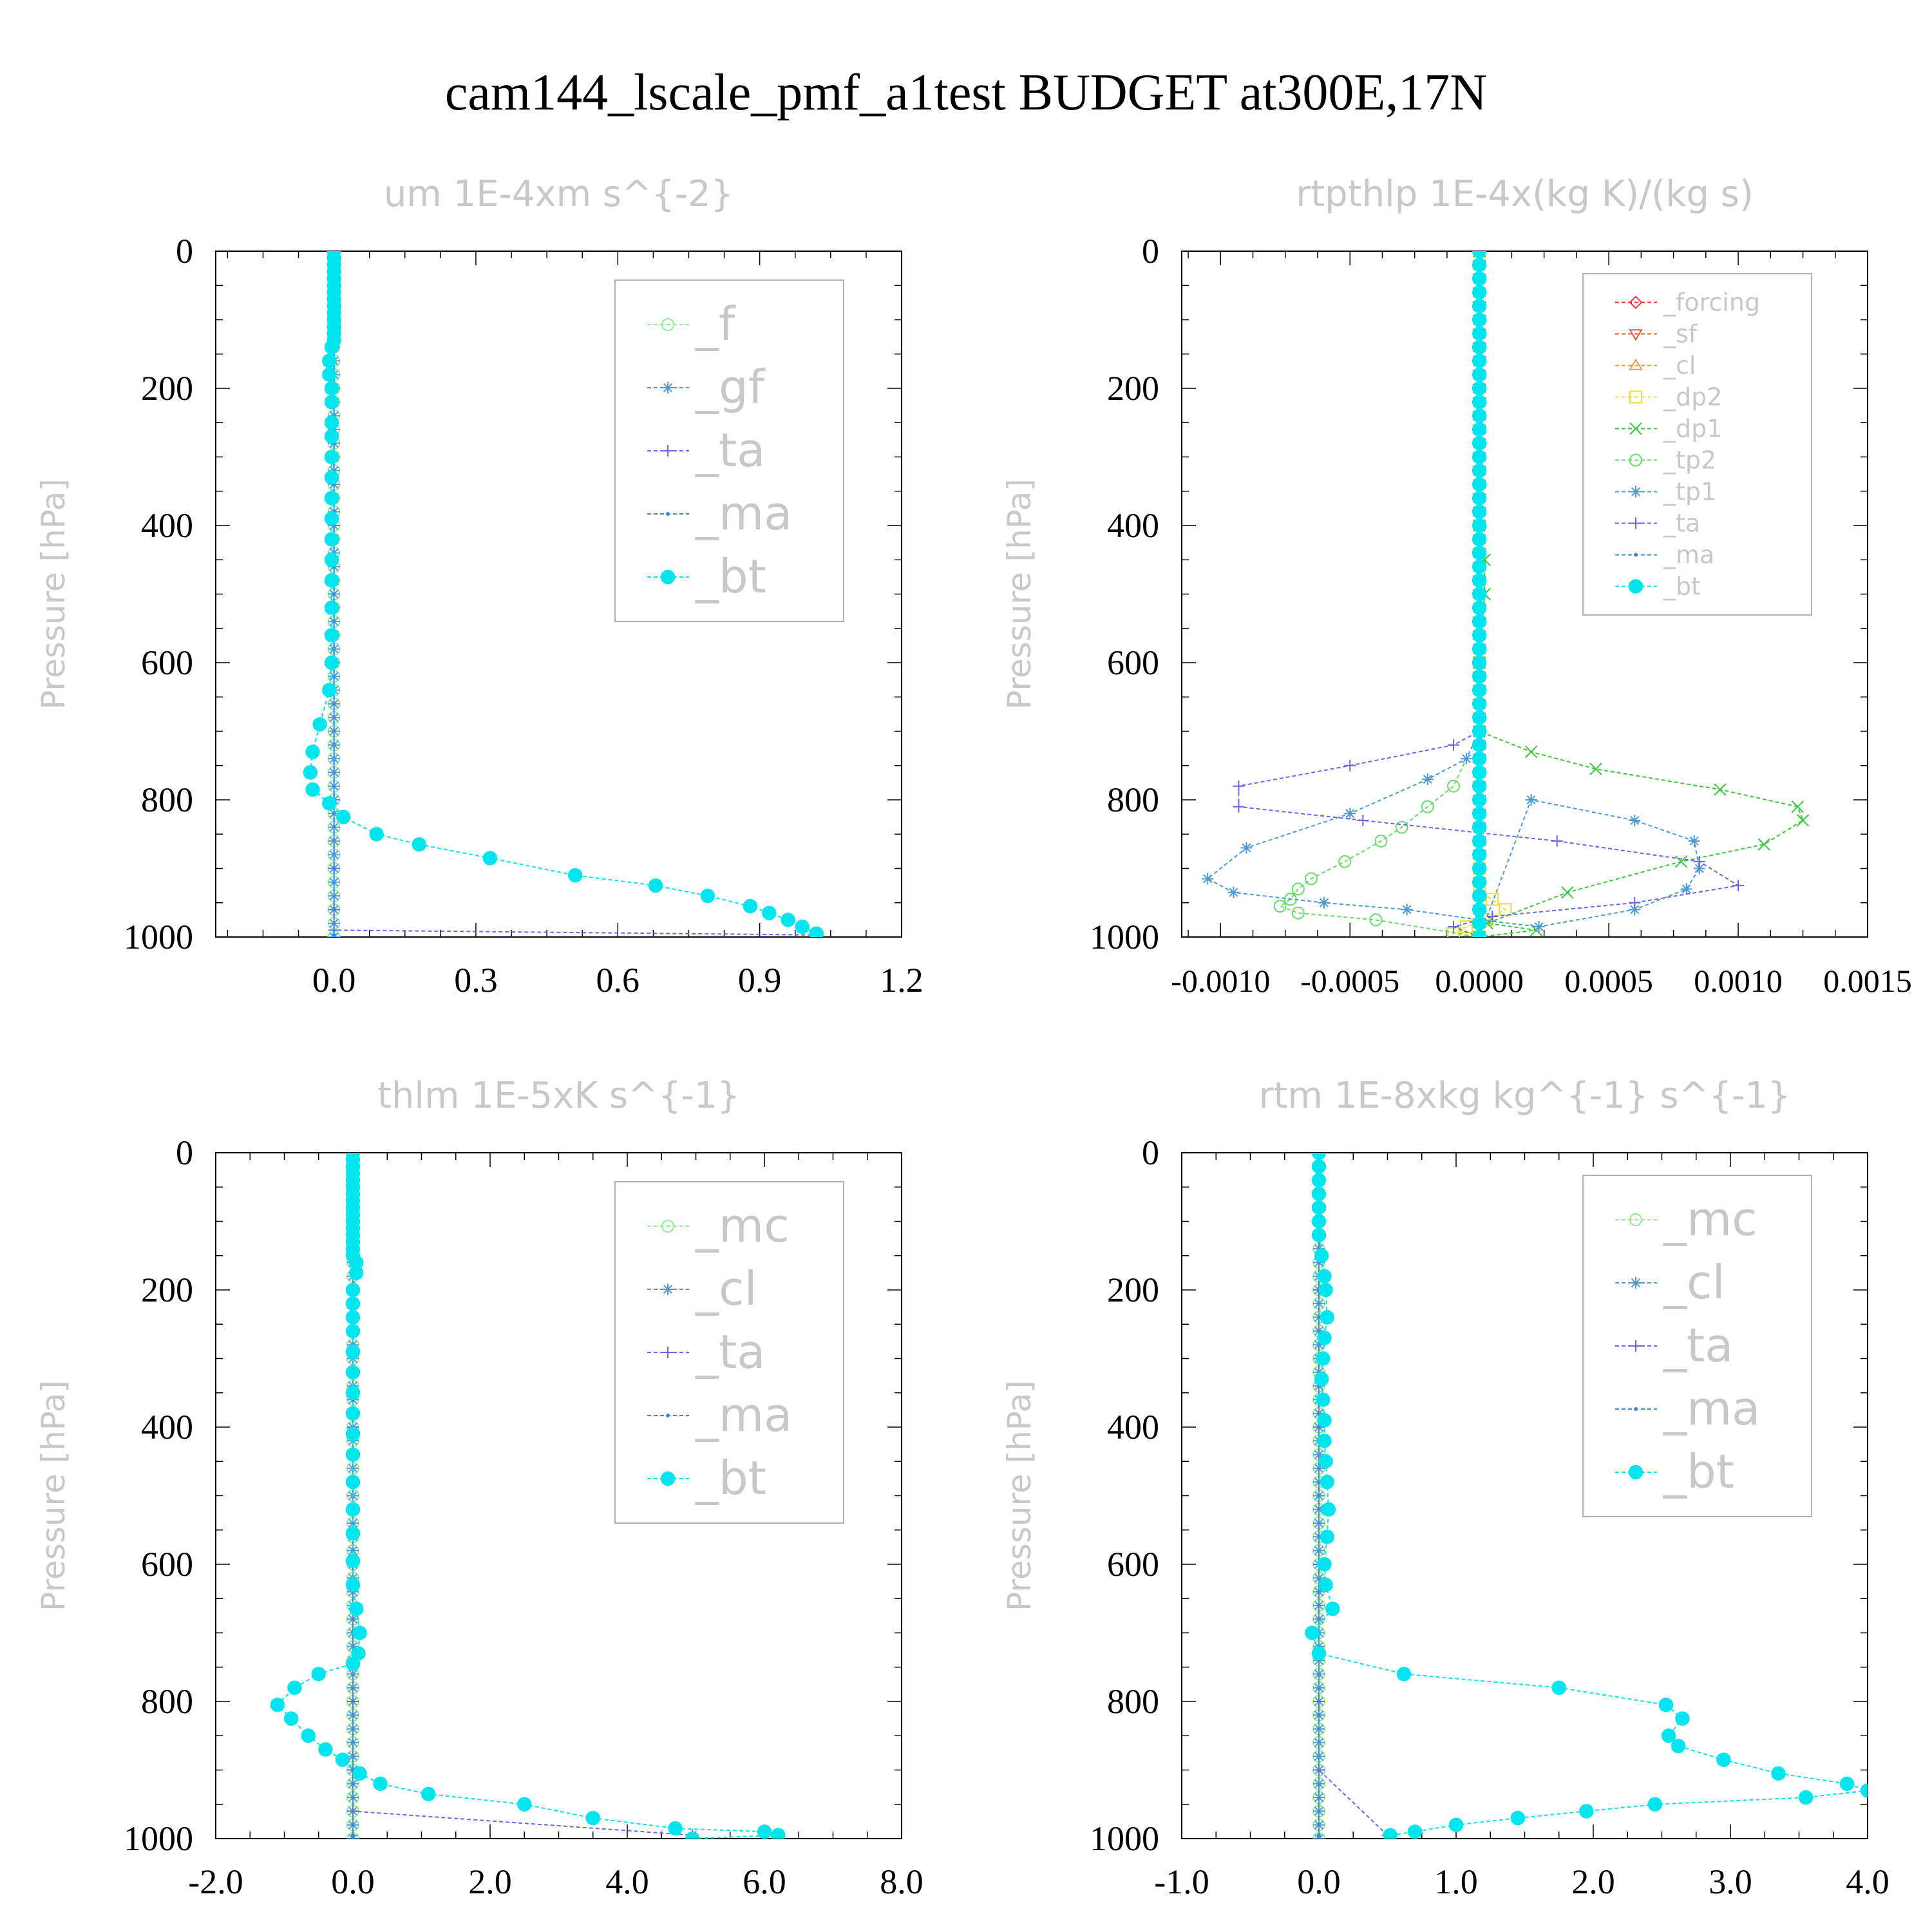  I want to click on x-tick-label: 2.0, so click(490, 1882).